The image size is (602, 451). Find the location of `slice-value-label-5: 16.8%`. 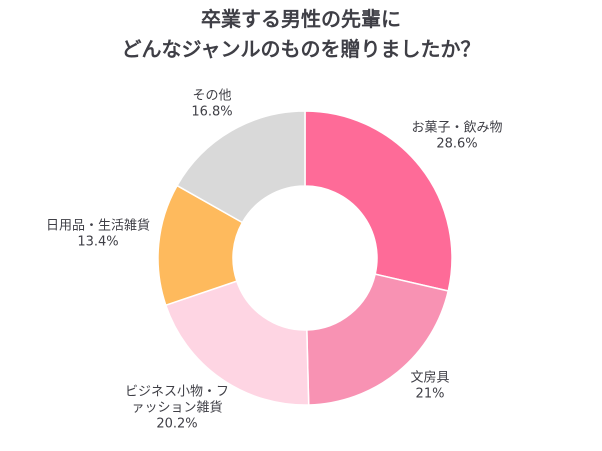

slice-value-label-5: 16.8% is located at coordinates (211, 112).